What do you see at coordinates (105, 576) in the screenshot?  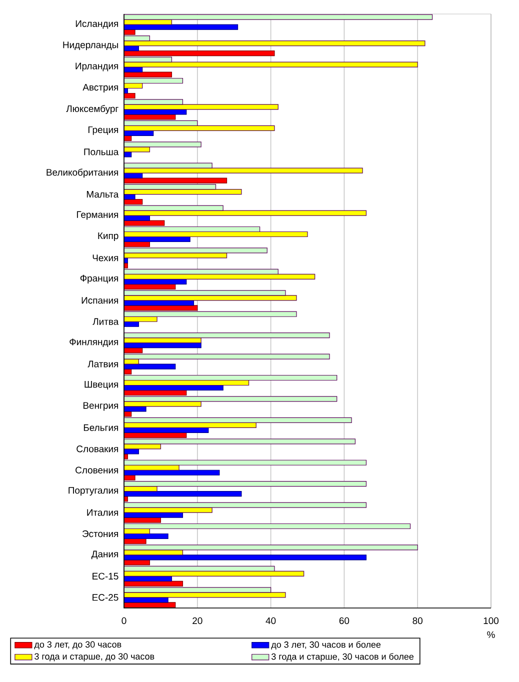 I see `y-tick-label: ЕС-15` at bounding box center [105, 576].